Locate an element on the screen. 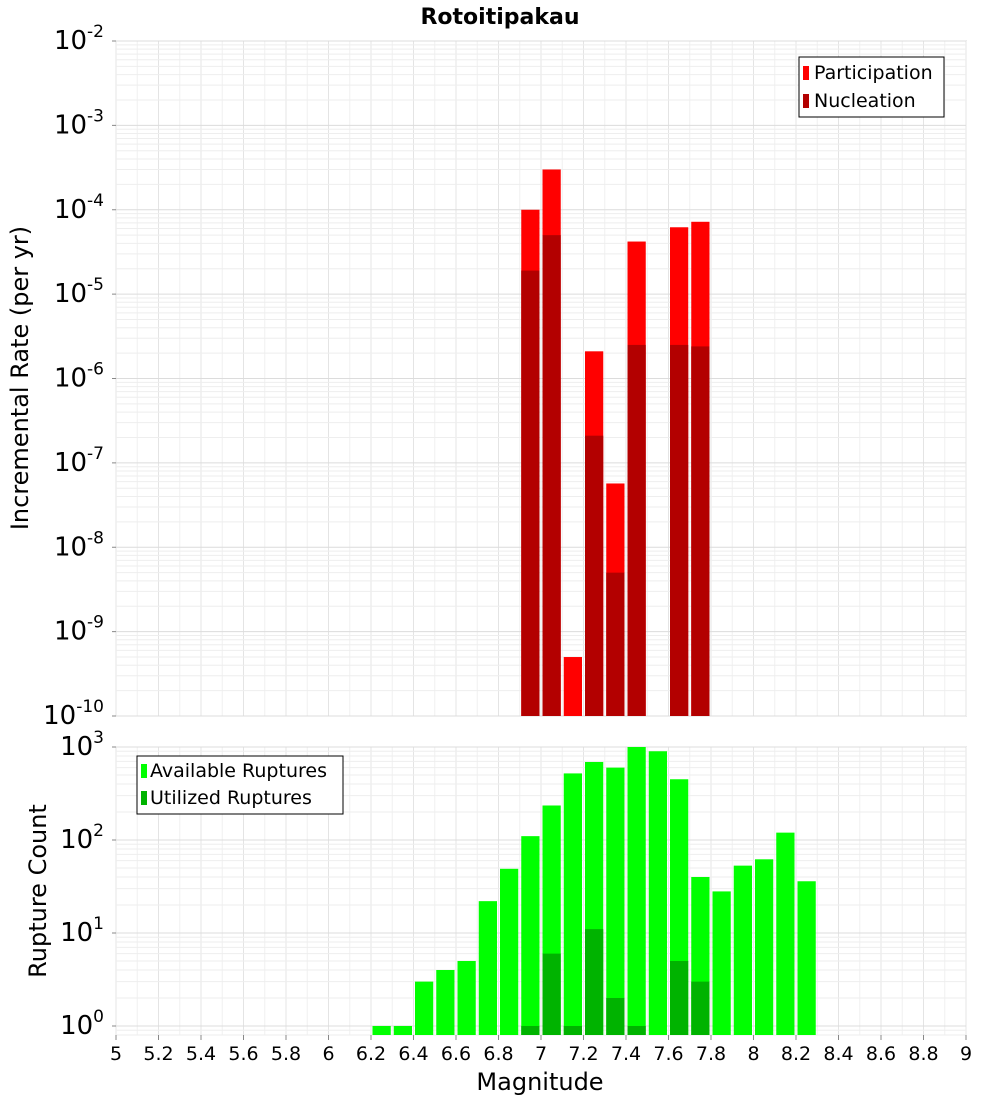 The height and width of the screenshot is (1100, 1000). rate-bars is located at coordinates (615, 443).